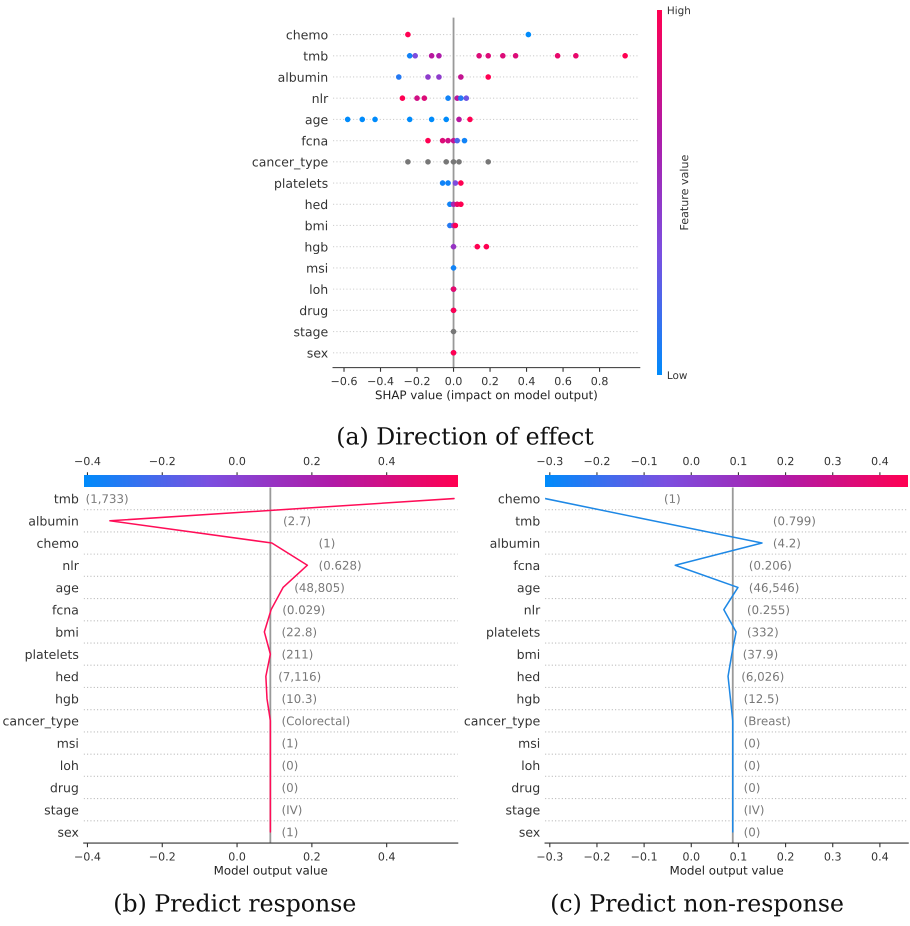 The width and height of the screenshot is (910, 926). I want to click on annotation: (37.9), so click(761, 655).